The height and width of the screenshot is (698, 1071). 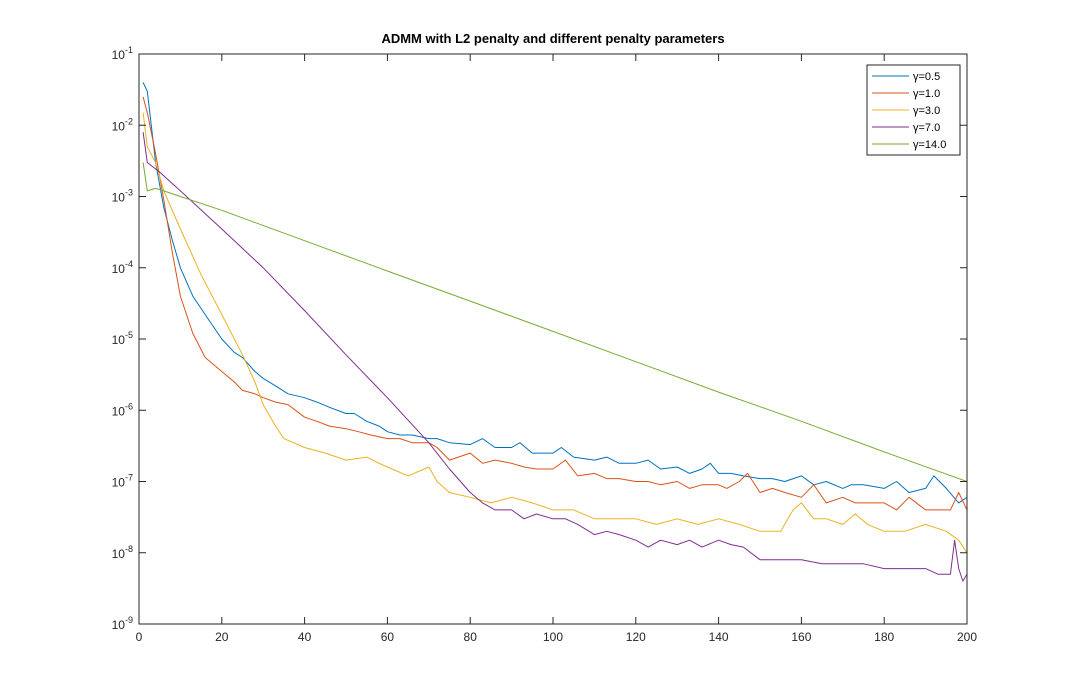 I want to click on y-tick-label: 10⁻⁵, so click(x=122, y=338).